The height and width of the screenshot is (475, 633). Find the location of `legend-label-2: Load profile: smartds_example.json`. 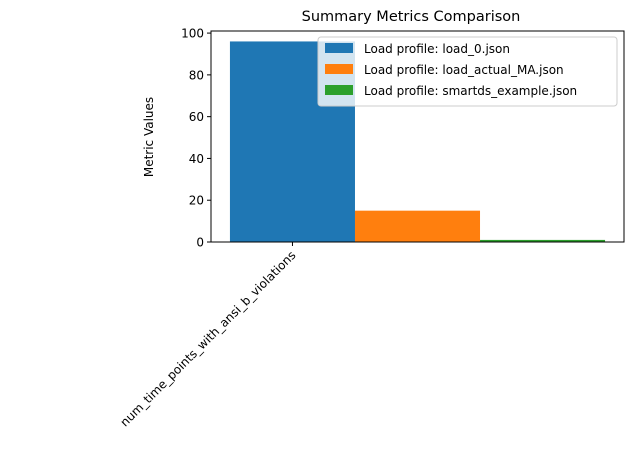

legend-label-2: Load profile: smartds_example.json is located at coordinates (470, 91).